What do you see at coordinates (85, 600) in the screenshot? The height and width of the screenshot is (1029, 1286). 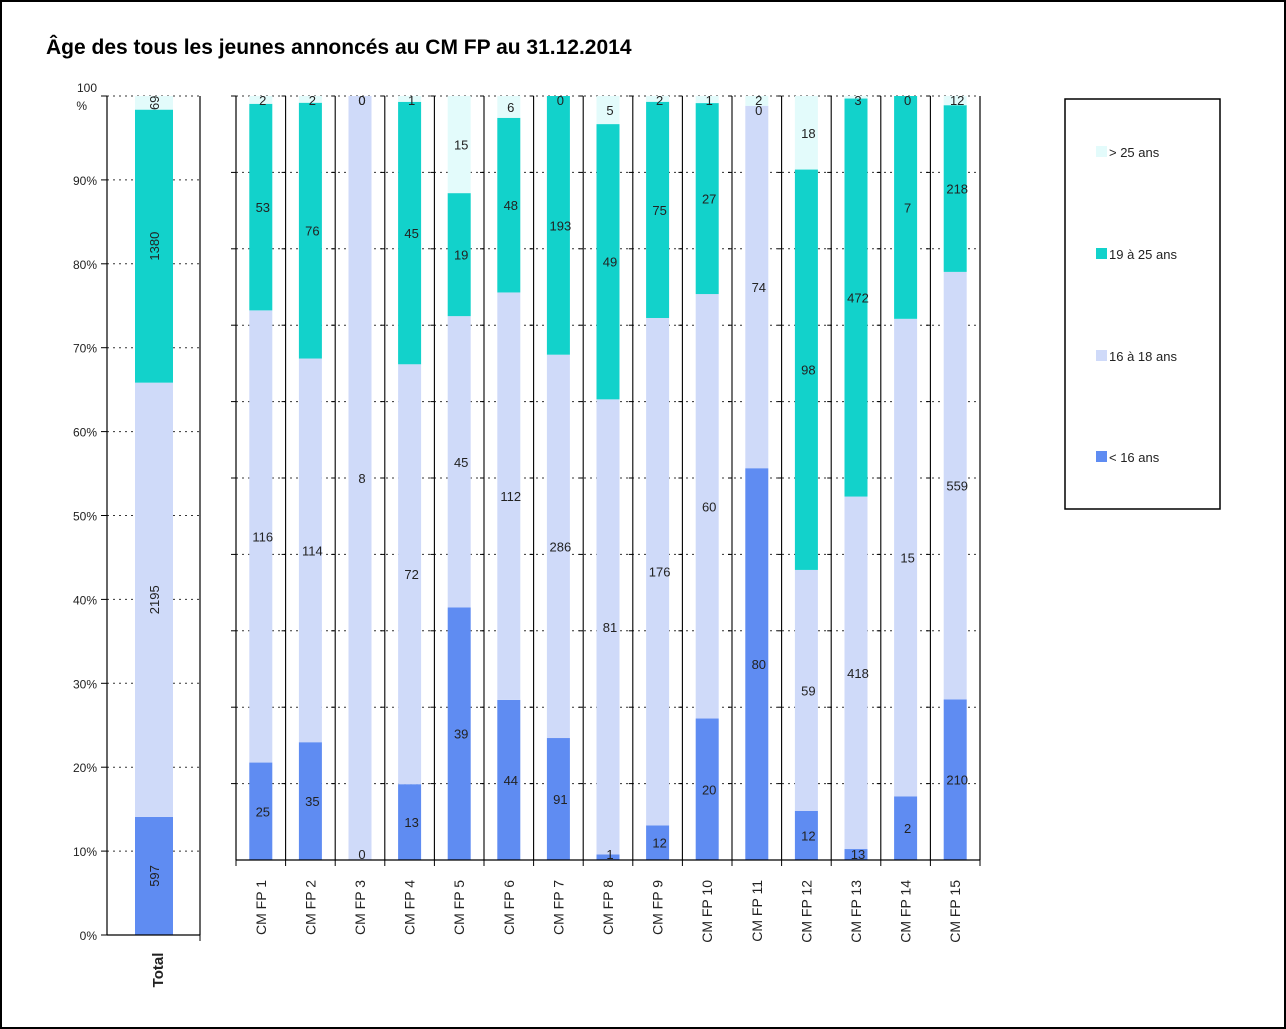 I see `y-tick-label: 40%` at bounding box center [85, 600].